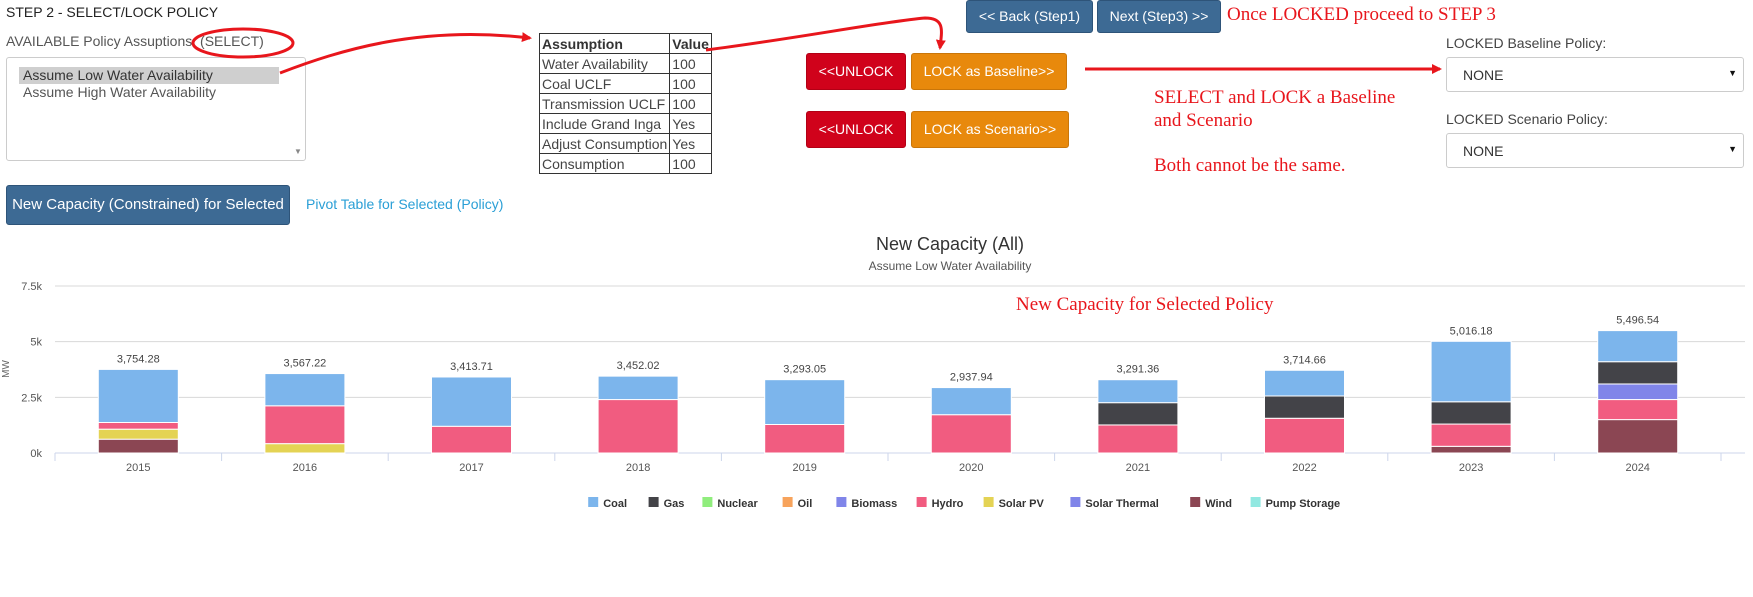 This screenshot has width=1753, height=597. What do you see at coordinates (604, 43) in the screenshot?
I see `column-header: Assumption` at bounding box center [604, 43].